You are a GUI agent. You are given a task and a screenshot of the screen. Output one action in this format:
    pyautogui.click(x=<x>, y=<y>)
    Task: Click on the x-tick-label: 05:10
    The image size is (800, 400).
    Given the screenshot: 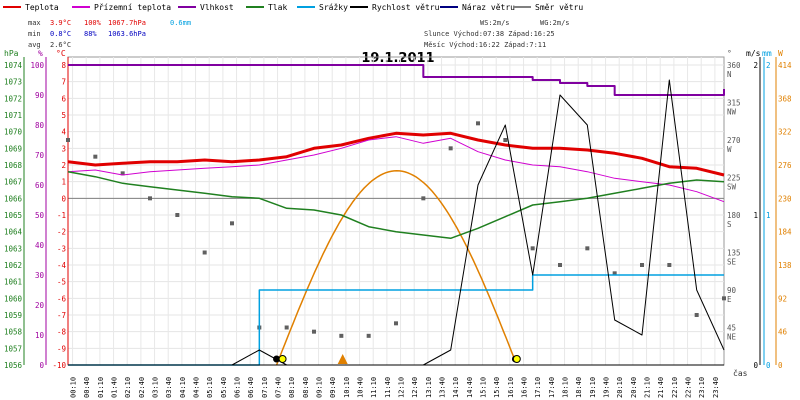 What is the action you would take?
    pyautogui.click(x=210, y=387)
    